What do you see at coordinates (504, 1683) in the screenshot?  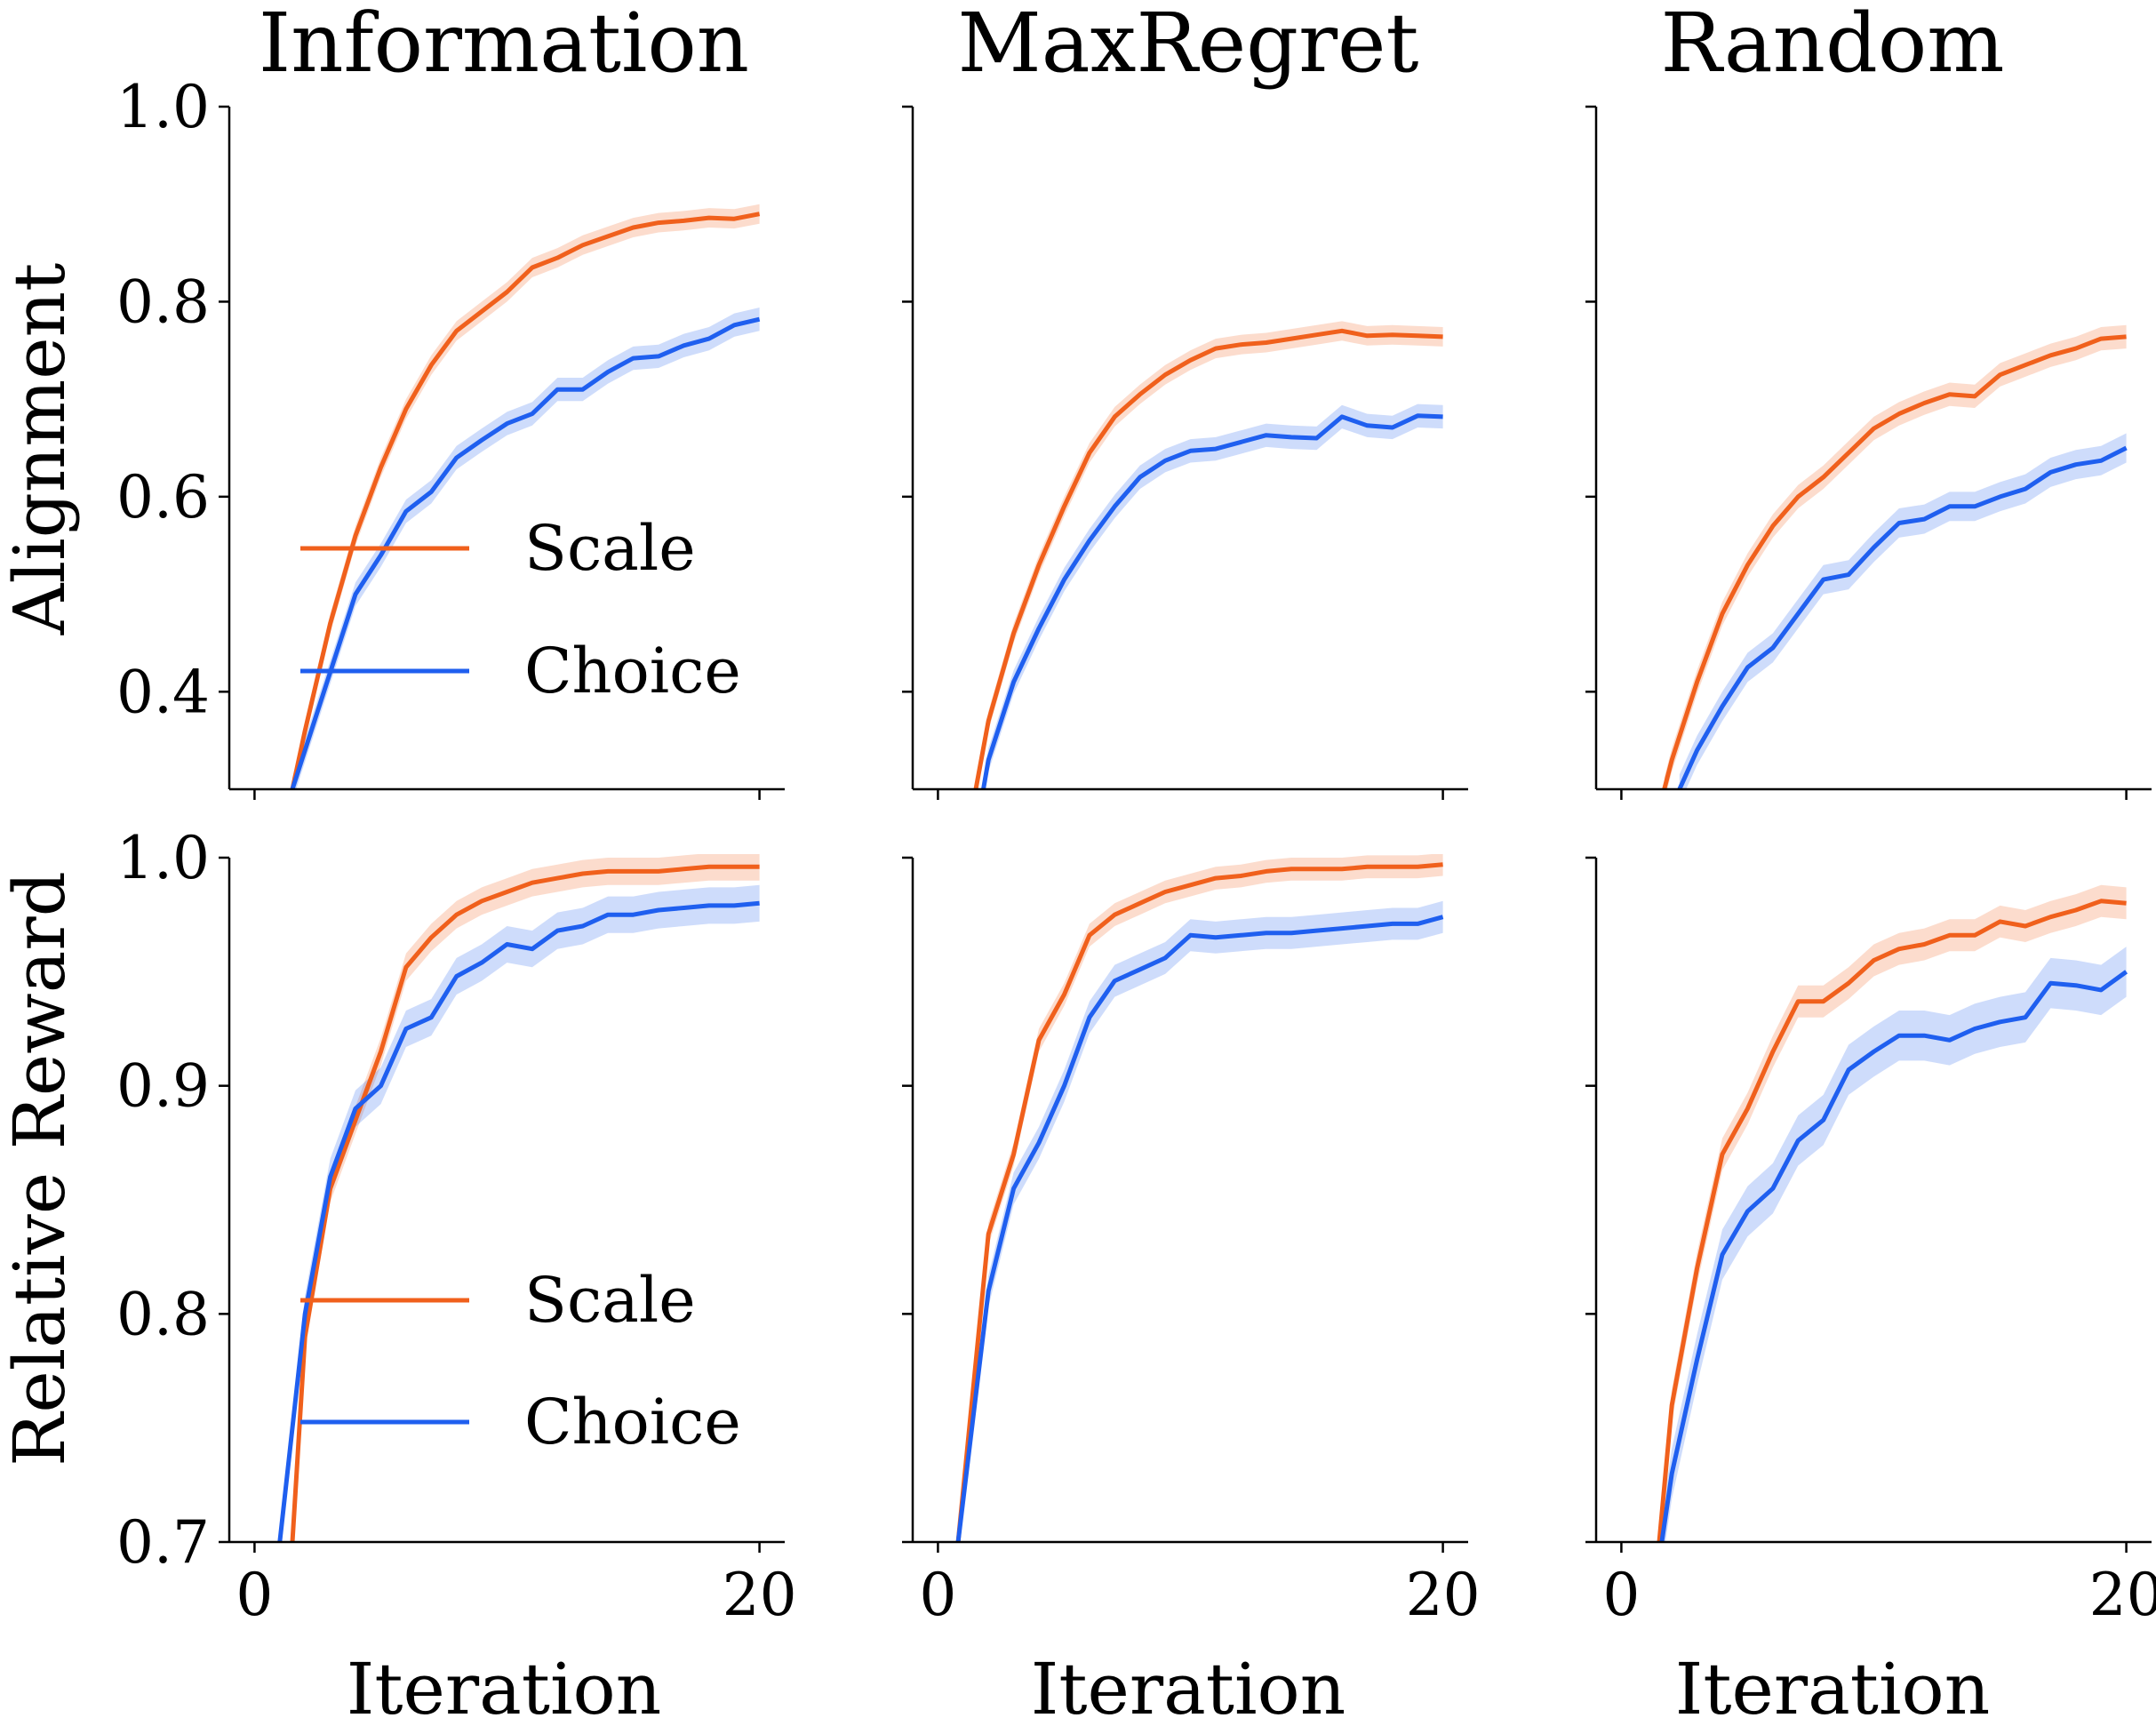 I see `x-axis-label-information: Iteration` at bounding box center [504, 1683].